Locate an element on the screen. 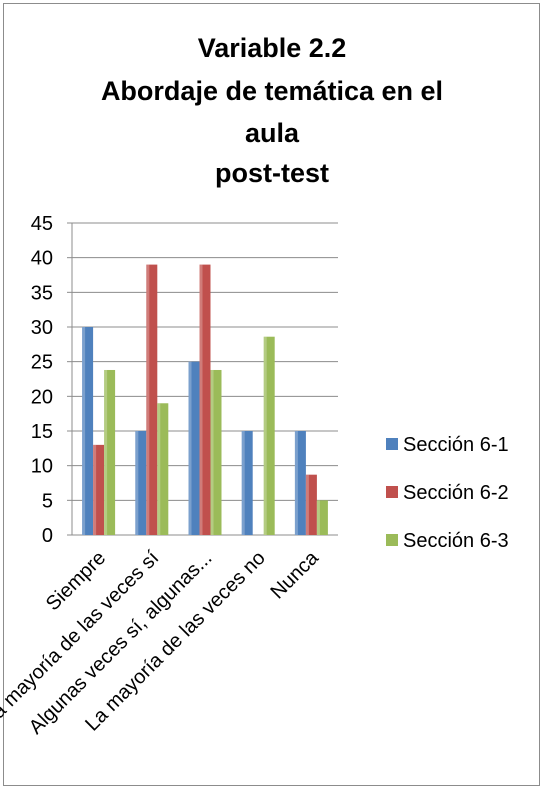 The height and width of the screenshot is (790, 545). bar-sección-6-1-4 is located at coordinates (300, 483).